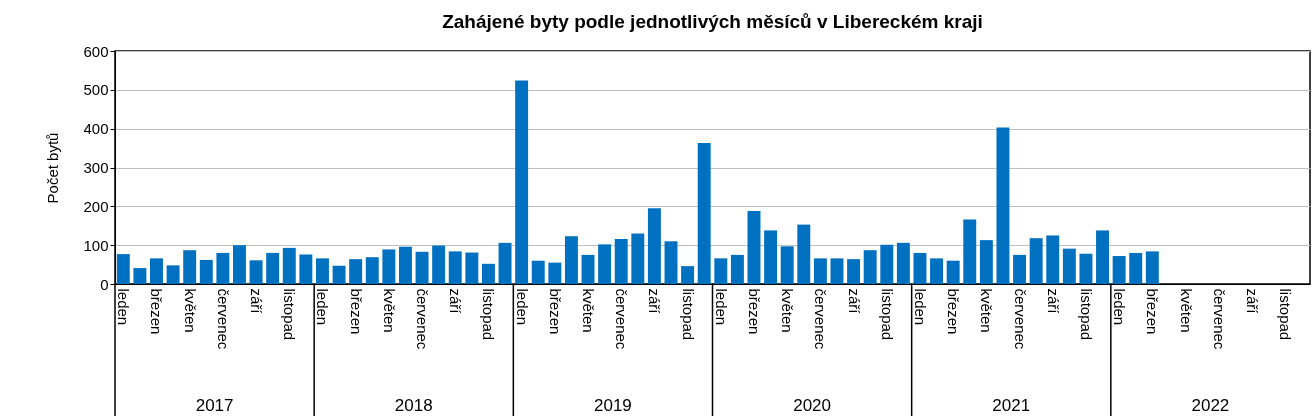 The image size is (1316, 416). I want to click on chart-title: Zahájené byty podle jednotlivých měsíců v Libereckém kraji, so click(712, 21).